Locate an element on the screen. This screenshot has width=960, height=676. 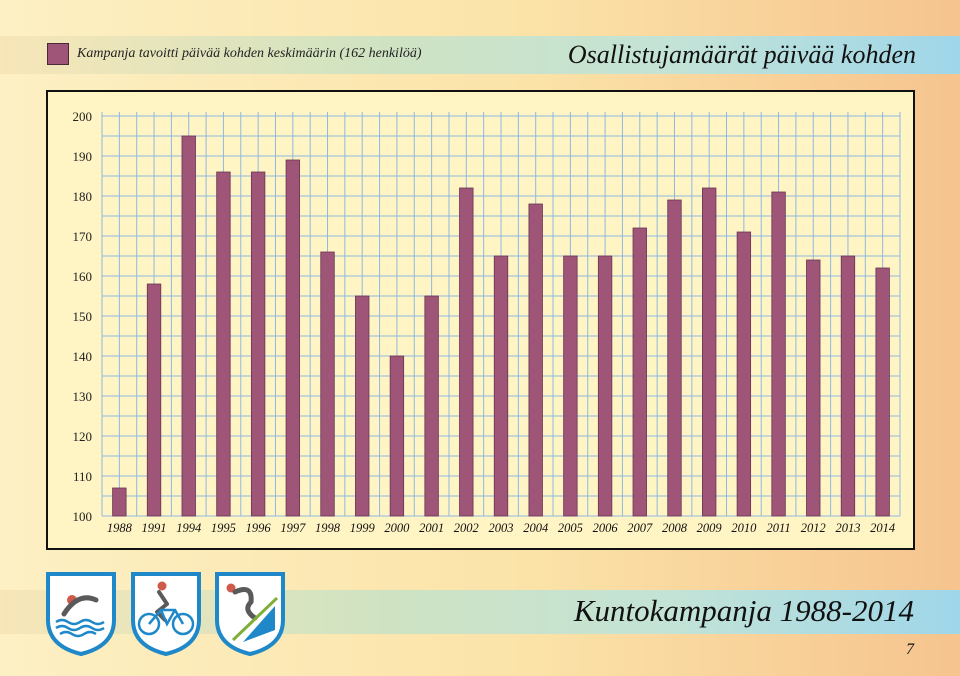
bar-1988 is located at coordinates (119, 502).